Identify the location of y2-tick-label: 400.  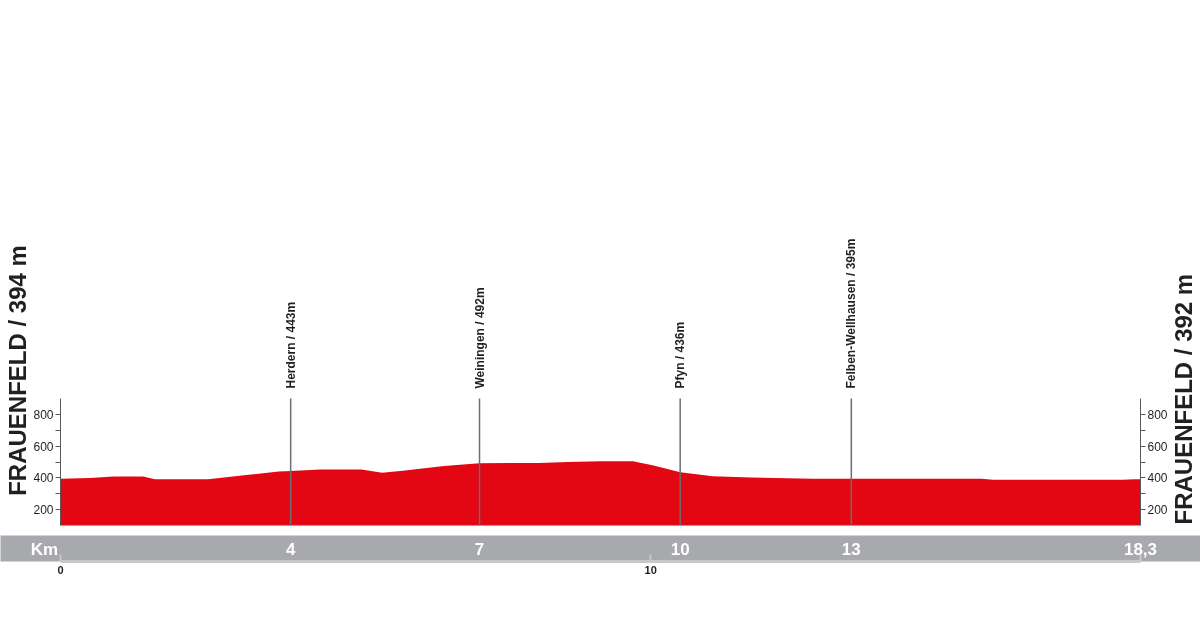
(1157, 478).